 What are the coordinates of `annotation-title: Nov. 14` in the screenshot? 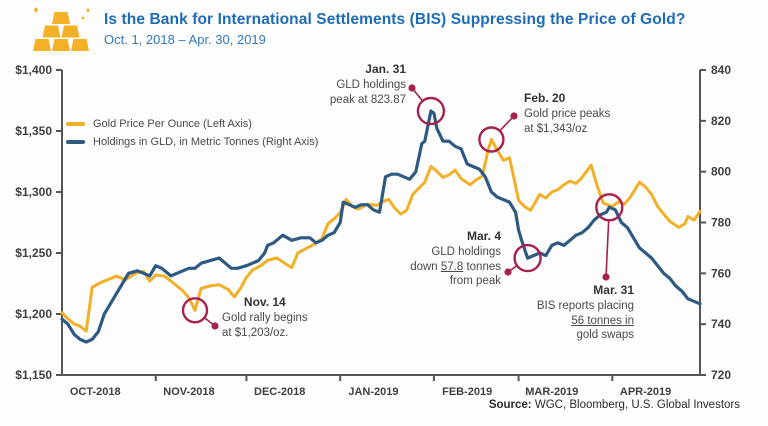 It's located at (264, 302).